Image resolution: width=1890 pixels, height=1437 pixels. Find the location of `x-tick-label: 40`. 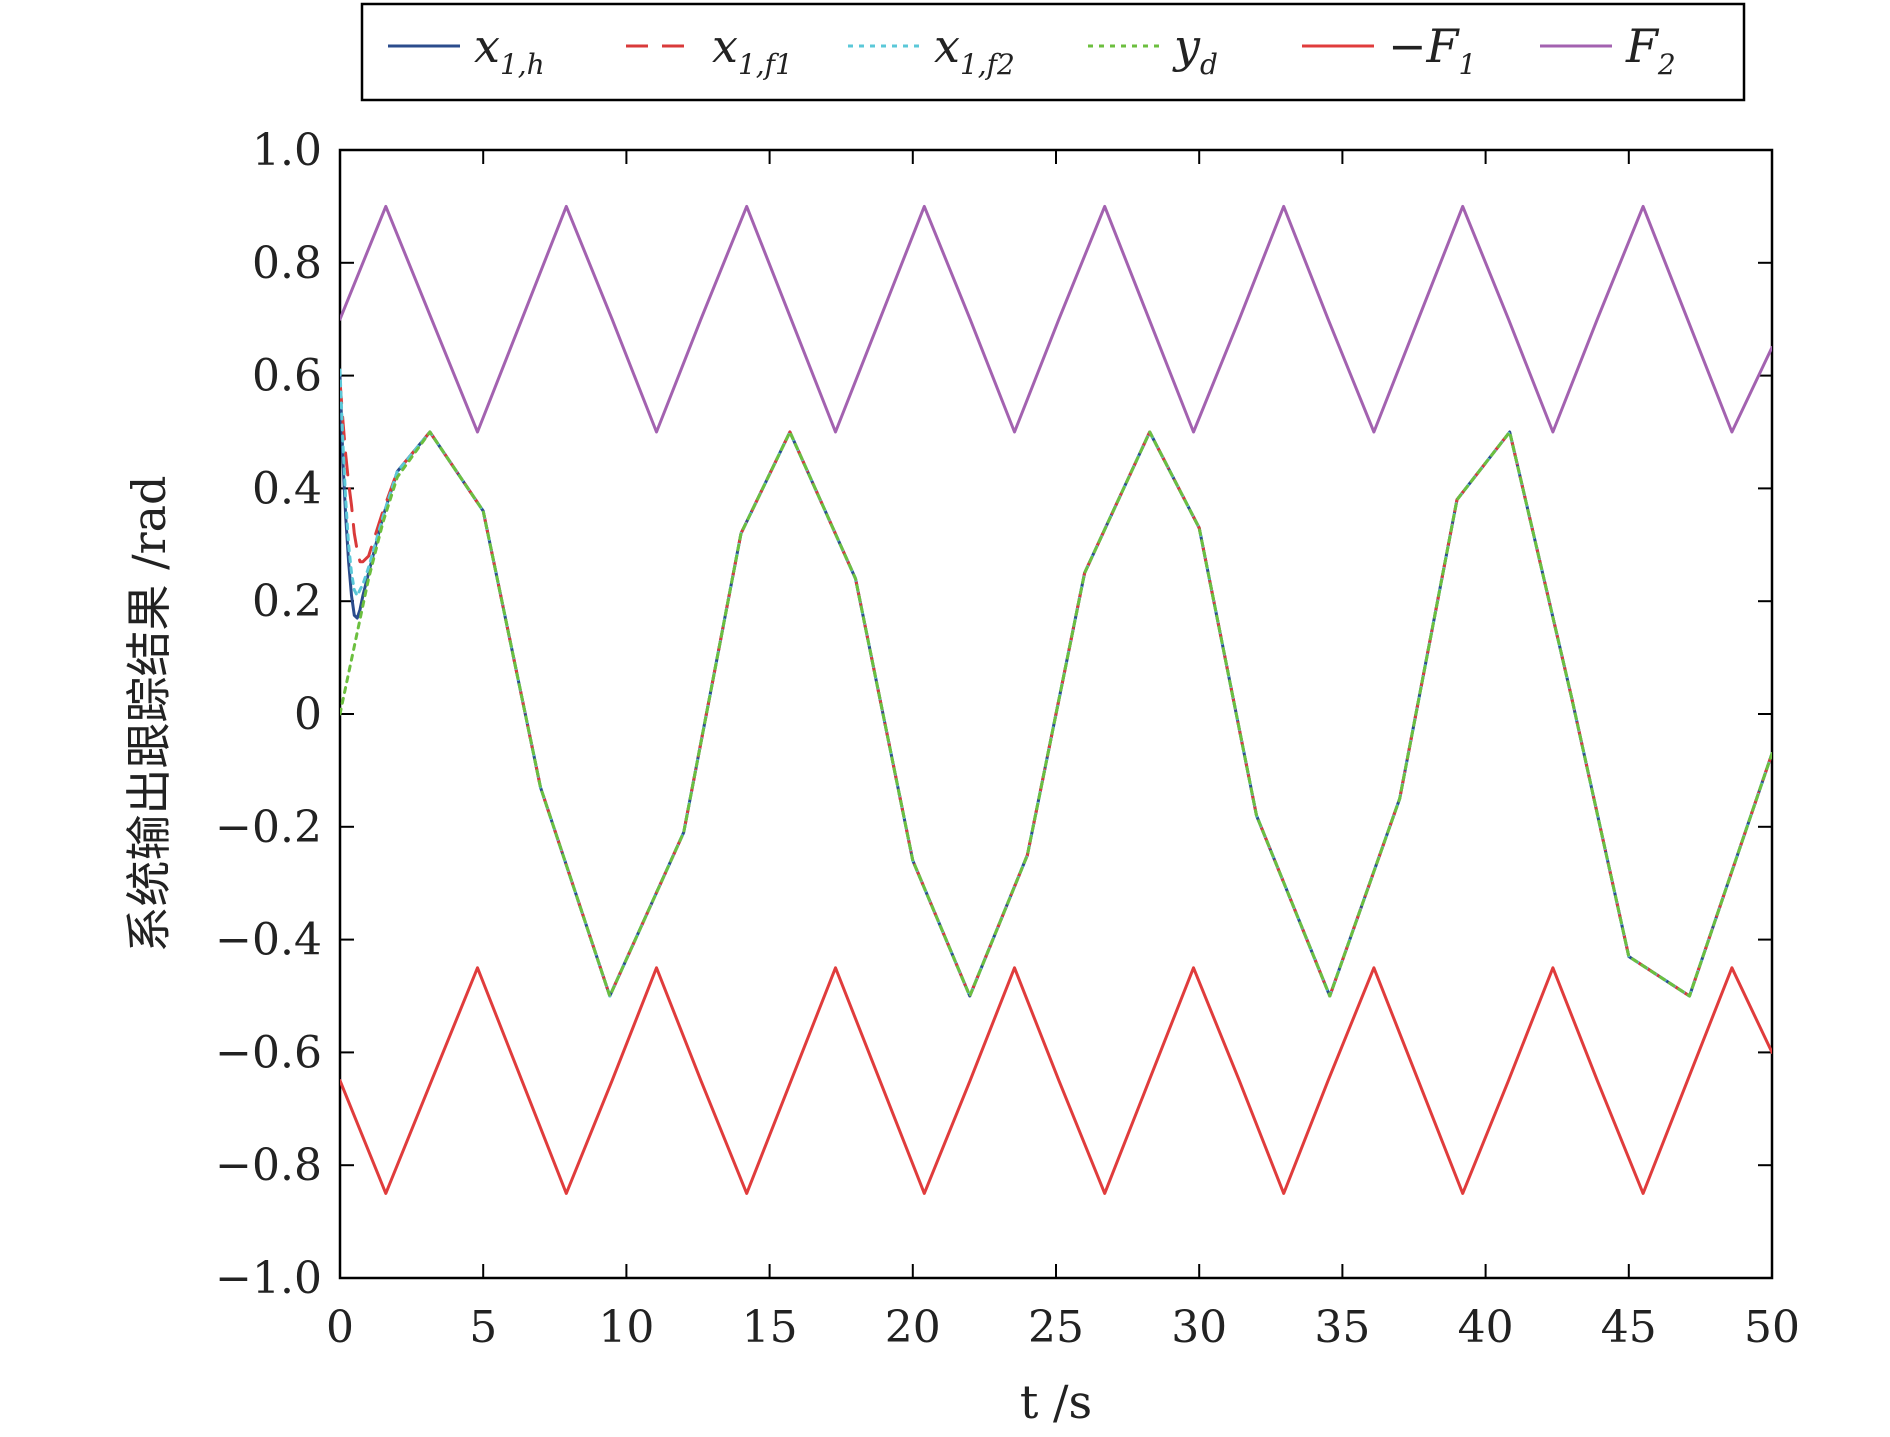

x-tick-label: 40 is located at coordinates (1486, 1327).